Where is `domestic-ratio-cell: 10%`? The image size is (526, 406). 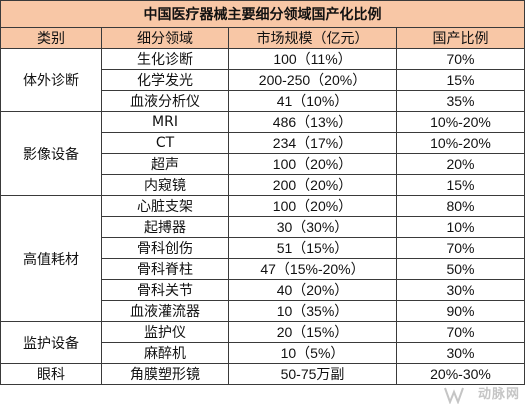 domestic-ratio-cell: 10% is located at coordinates (460, 227).